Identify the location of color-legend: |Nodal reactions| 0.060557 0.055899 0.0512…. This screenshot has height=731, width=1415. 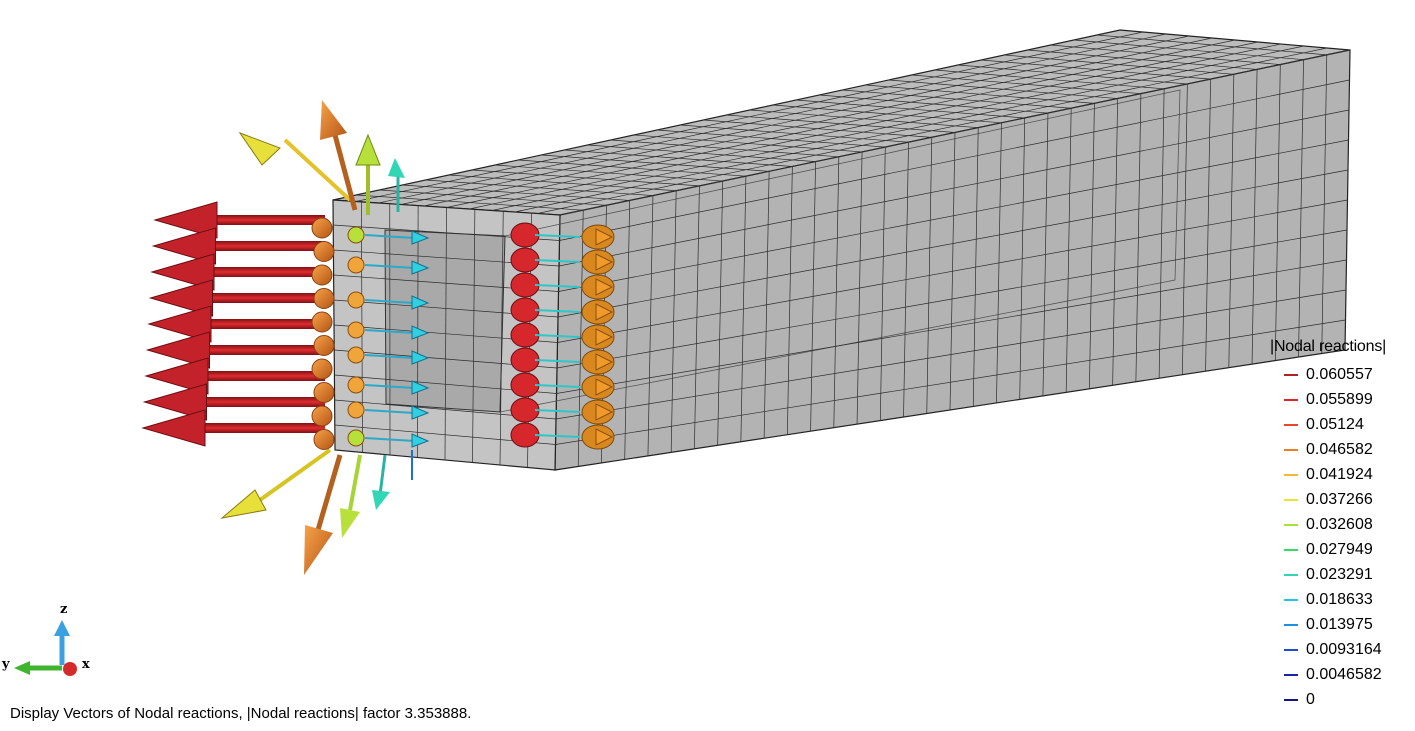
(1342, 525).